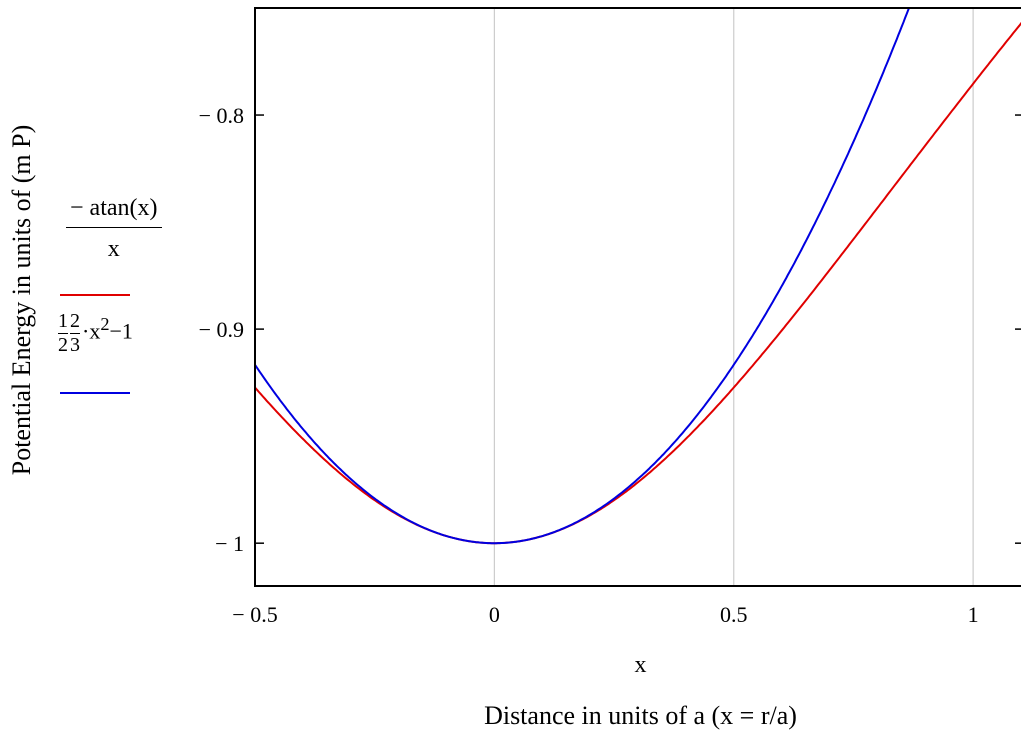  What do you see at coordinates (91, 331) in the screenshot?
I see `legend-term-x: ·x` at bounding box center [91, 331].